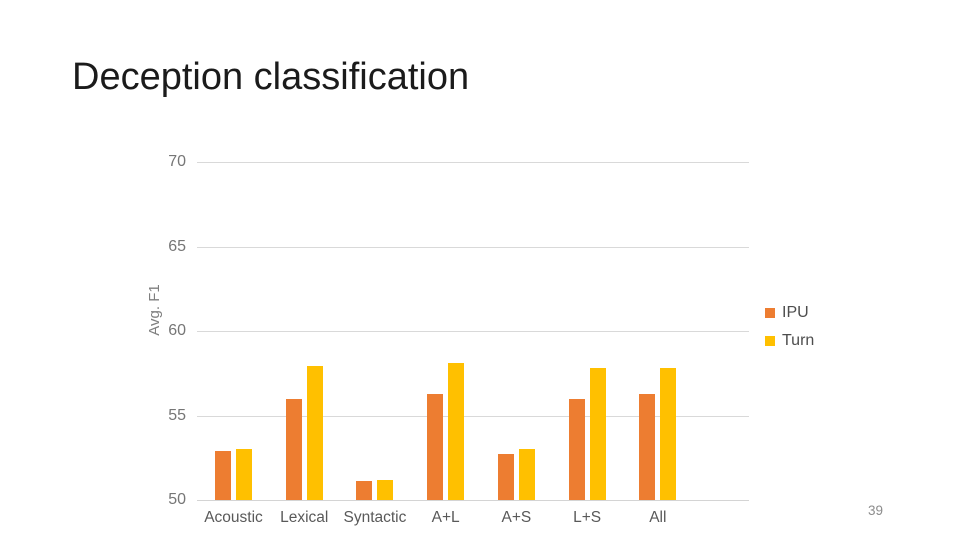 The image size is (960, 540). I want to click on x-axis-line, so click(473, 500).